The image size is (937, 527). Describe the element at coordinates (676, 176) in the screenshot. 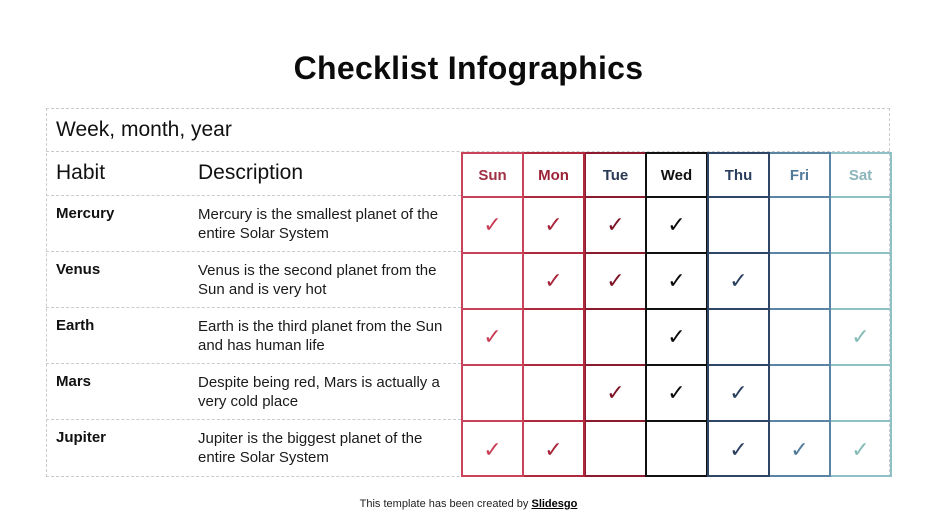

I see `day-header-wed: Wed` at that location.